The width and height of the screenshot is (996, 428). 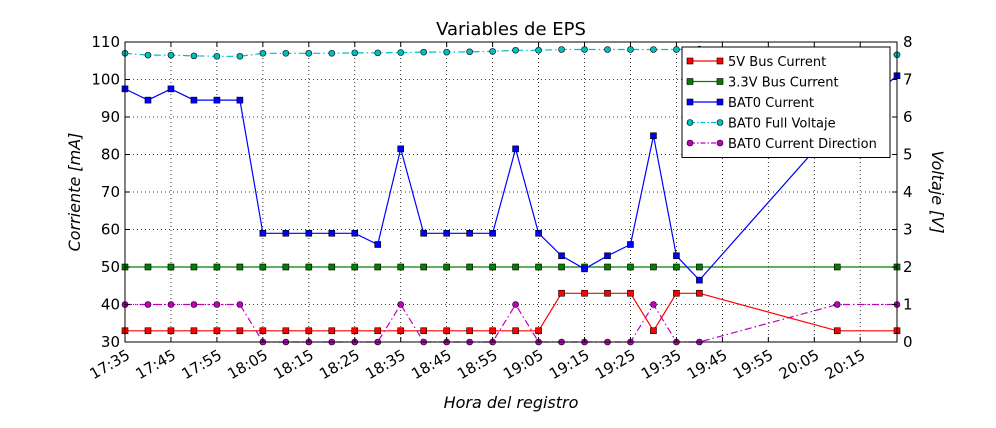 I want to click on y-tick-label: 100, so click(x=105, y=80).